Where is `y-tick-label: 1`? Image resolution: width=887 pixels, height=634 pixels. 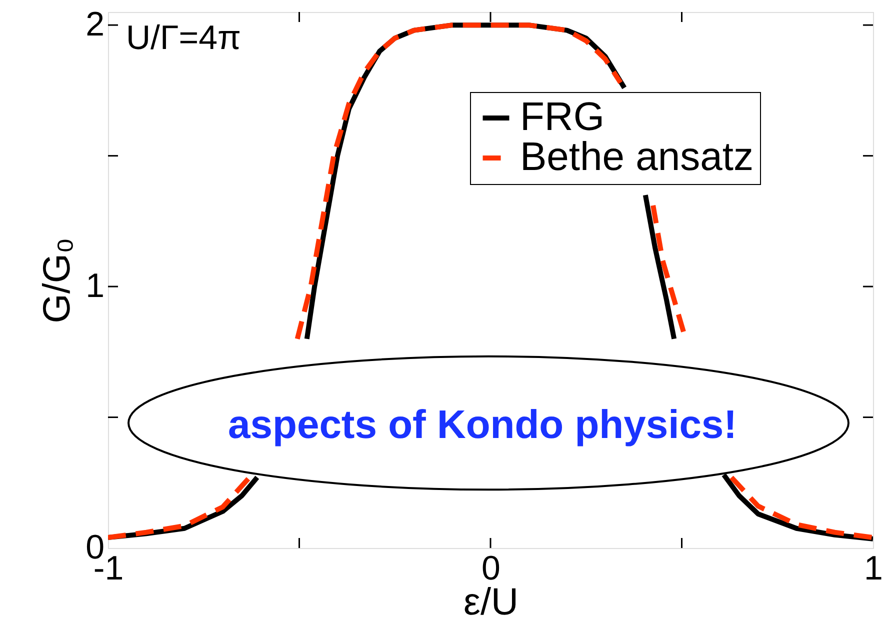
y-tick-label: 1 is located at coordinates (95, 286).